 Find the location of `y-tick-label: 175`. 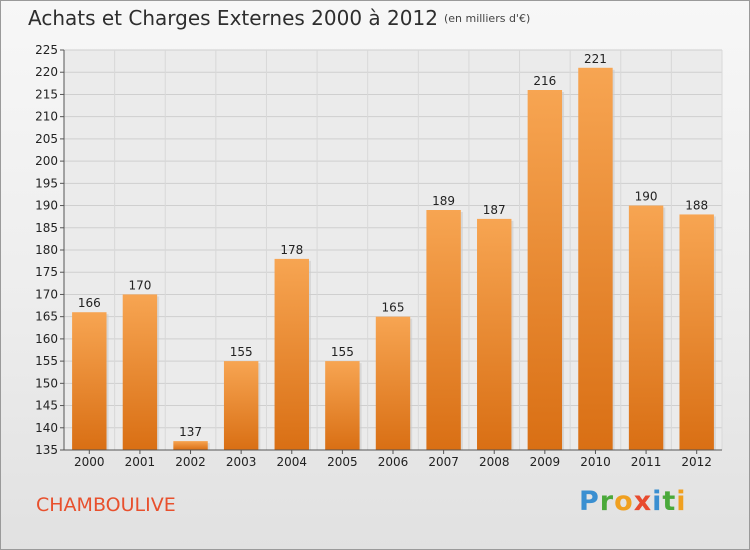

y-tick-label: 175 is located at coordinates (46, 272).